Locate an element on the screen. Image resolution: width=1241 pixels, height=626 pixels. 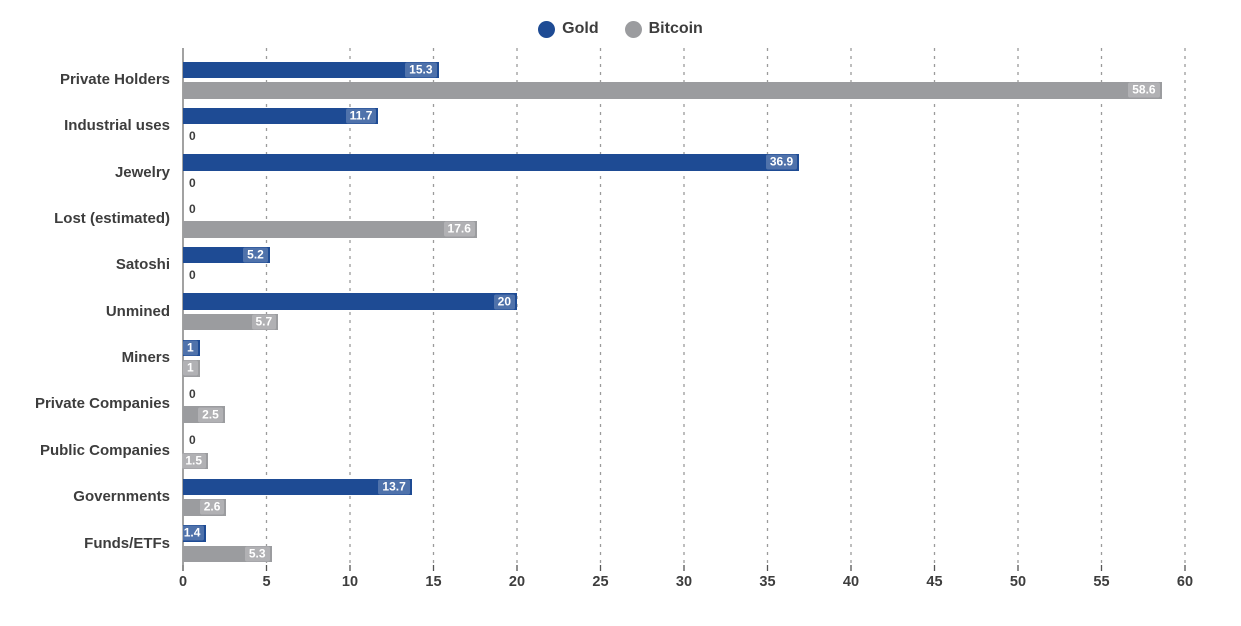
value-label: 5.7 is located at coordinates (264, 322).